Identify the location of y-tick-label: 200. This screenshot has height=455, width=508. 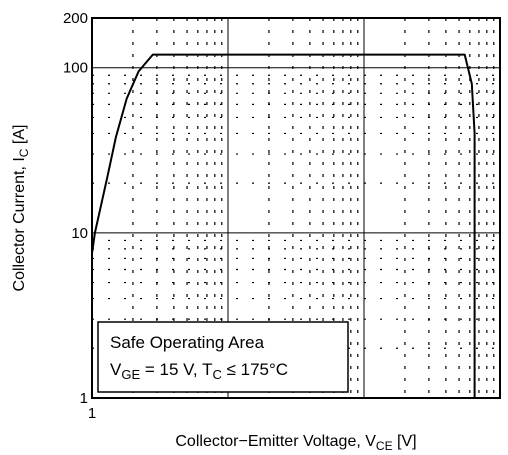
(75, 18).